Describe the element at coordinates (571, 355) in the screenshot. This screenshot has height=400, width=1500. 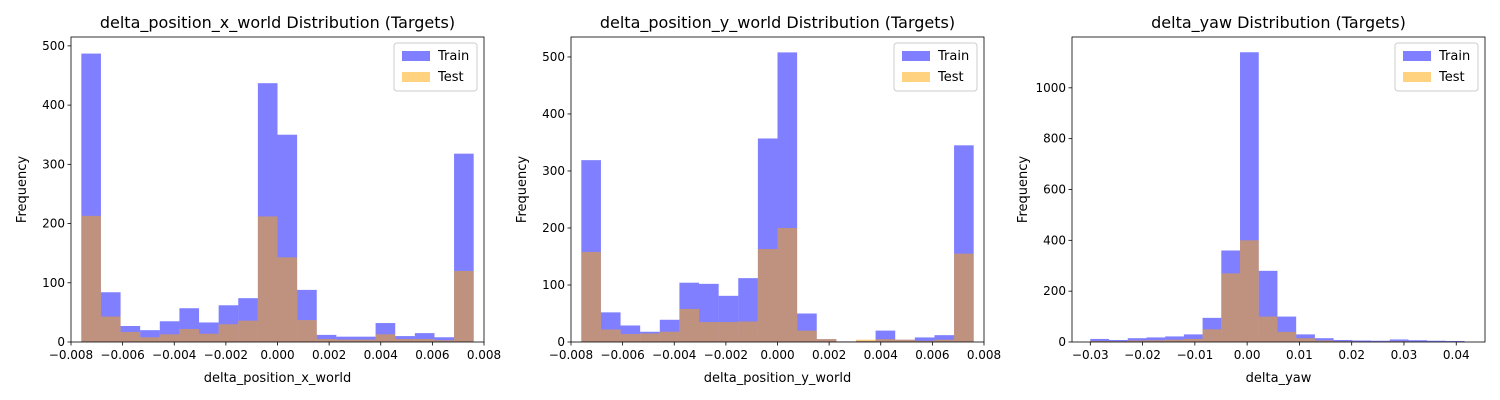
I see `x-tick-label: −0.008` at that location.